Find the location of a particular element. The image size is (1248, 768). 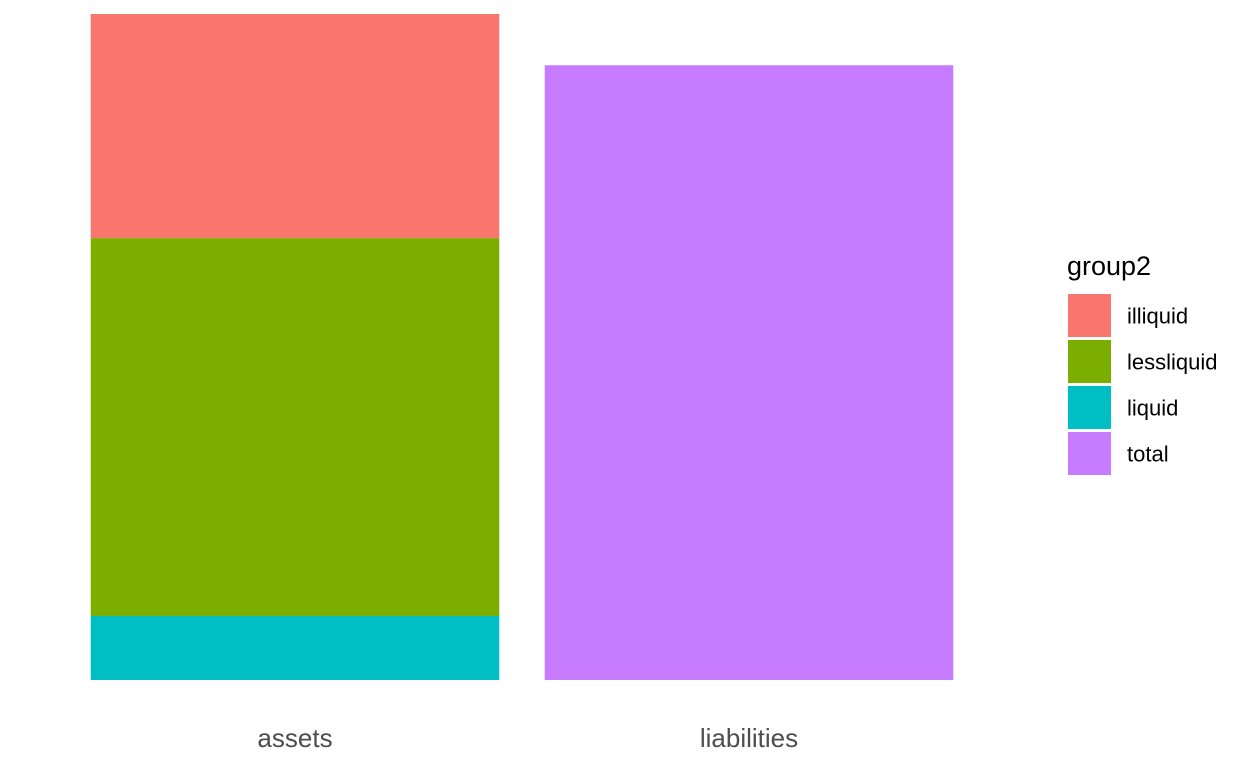

x-tick-label-assets: assets is located at coordinates (294, 738).